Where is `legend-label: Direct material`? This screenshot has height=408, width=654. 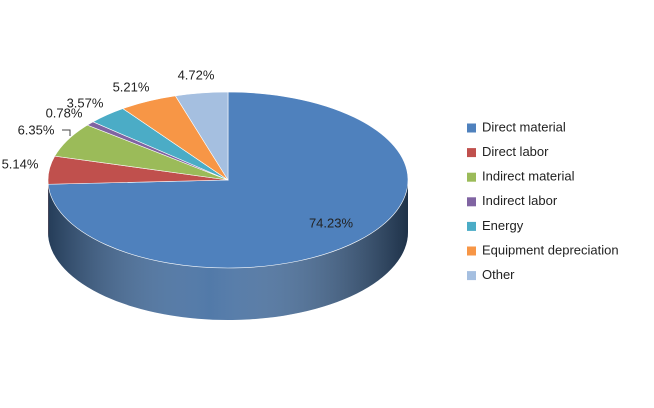
legend-label: Direct material is located at coordinates (524, 126).